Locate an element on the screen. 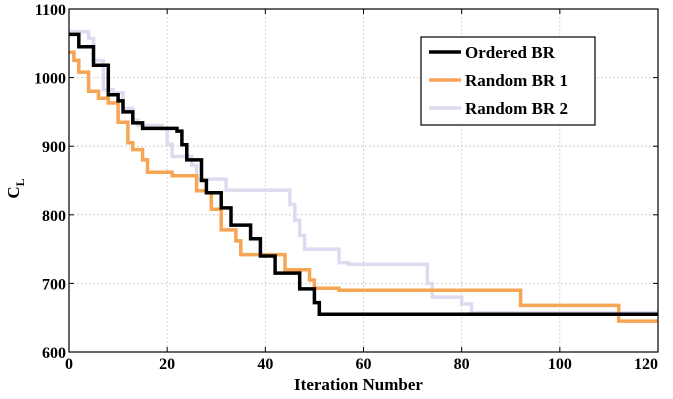  legend: Ordered BR Random BR 1 Random BR 2 is located at coordinates (508, 81).